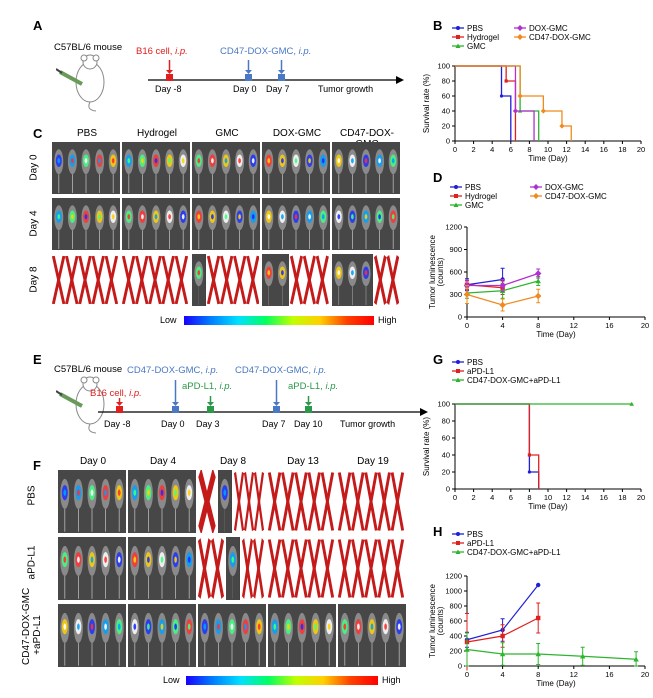  I want to click on y-tick-label: 1200, so click(453, 227).